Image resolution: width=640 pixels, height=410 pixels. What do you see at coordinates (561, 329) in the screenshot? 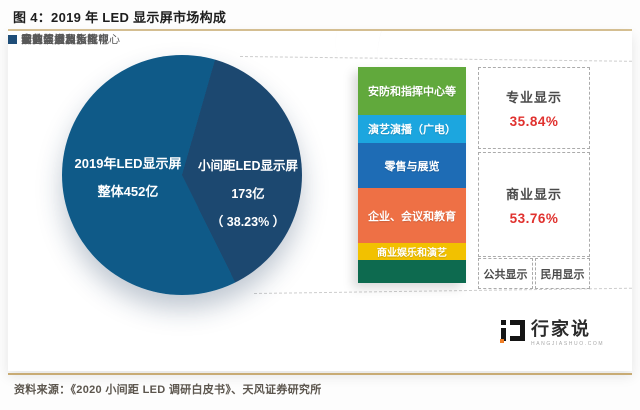
I see `logo-name: 行家说` at bounding box center [561, 329].